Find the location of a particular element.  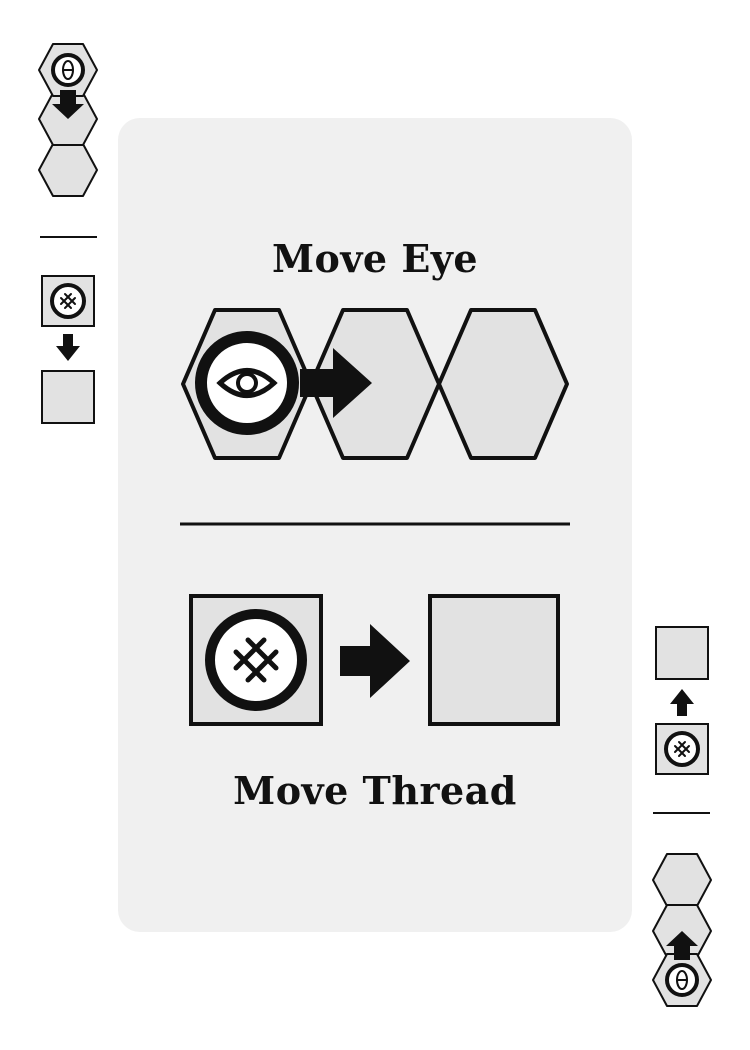

mini-move-thread-top is located at coordinates (68, 349).